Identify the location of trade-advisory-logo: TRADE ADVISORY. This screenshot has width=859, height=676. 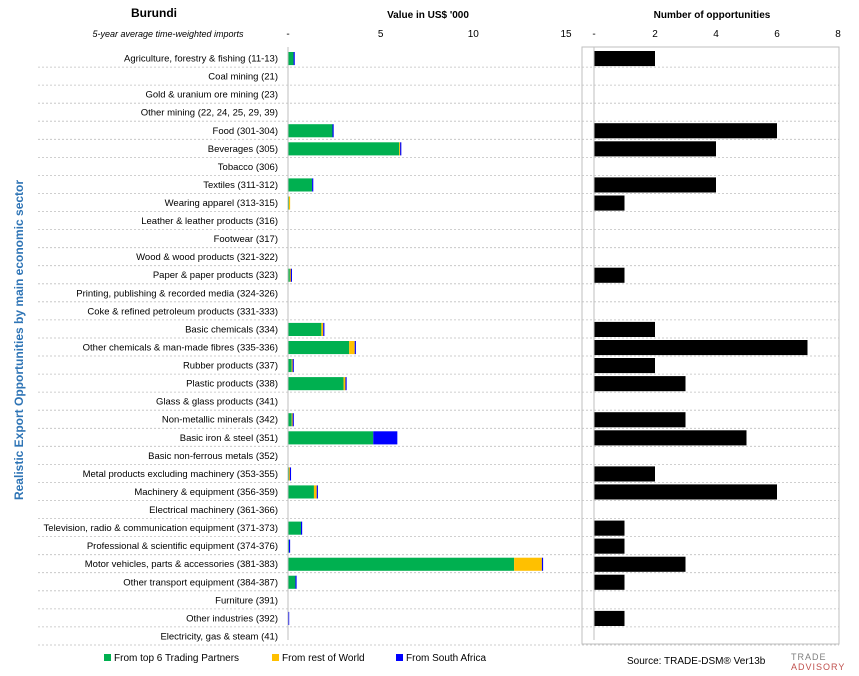
(818, 662).